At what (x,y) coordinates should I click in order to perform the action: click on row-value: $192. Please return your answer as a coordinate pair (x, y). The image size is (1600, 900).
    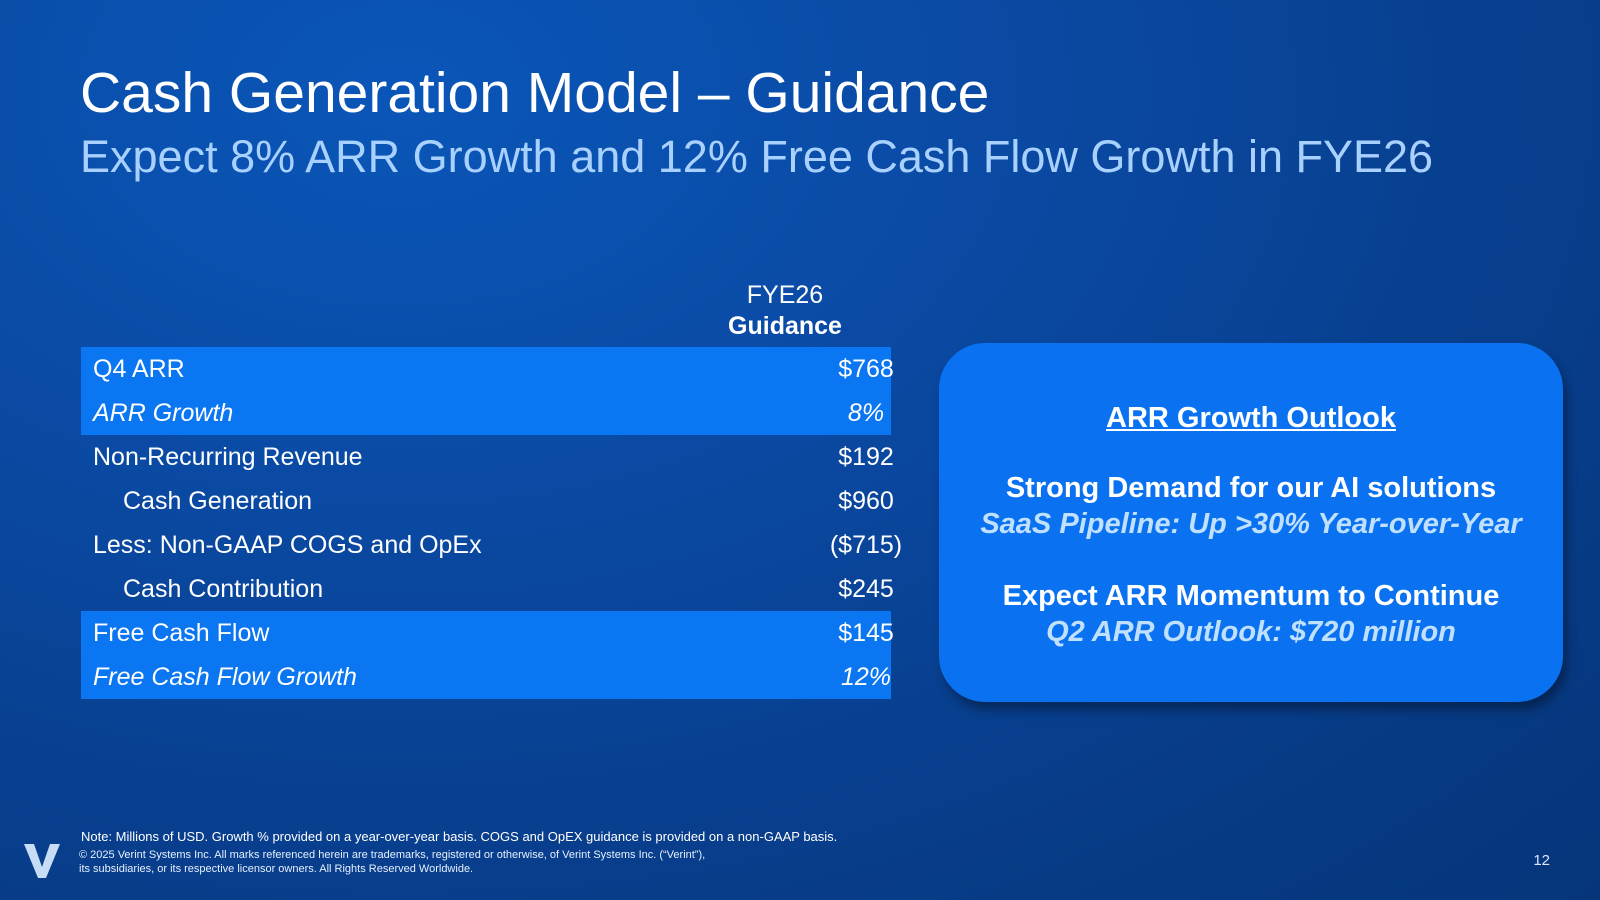
    Looking at the image, I should click on (866, 457).